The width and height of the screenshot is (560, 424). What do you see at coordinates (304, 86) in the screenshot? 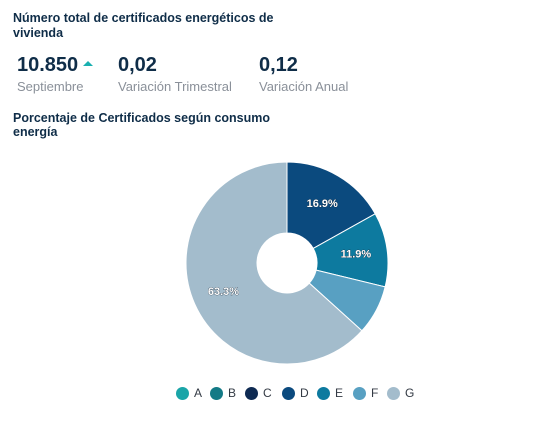
I see `kpi-annual-label: Variación Anual` at bounding box center [304, 86].